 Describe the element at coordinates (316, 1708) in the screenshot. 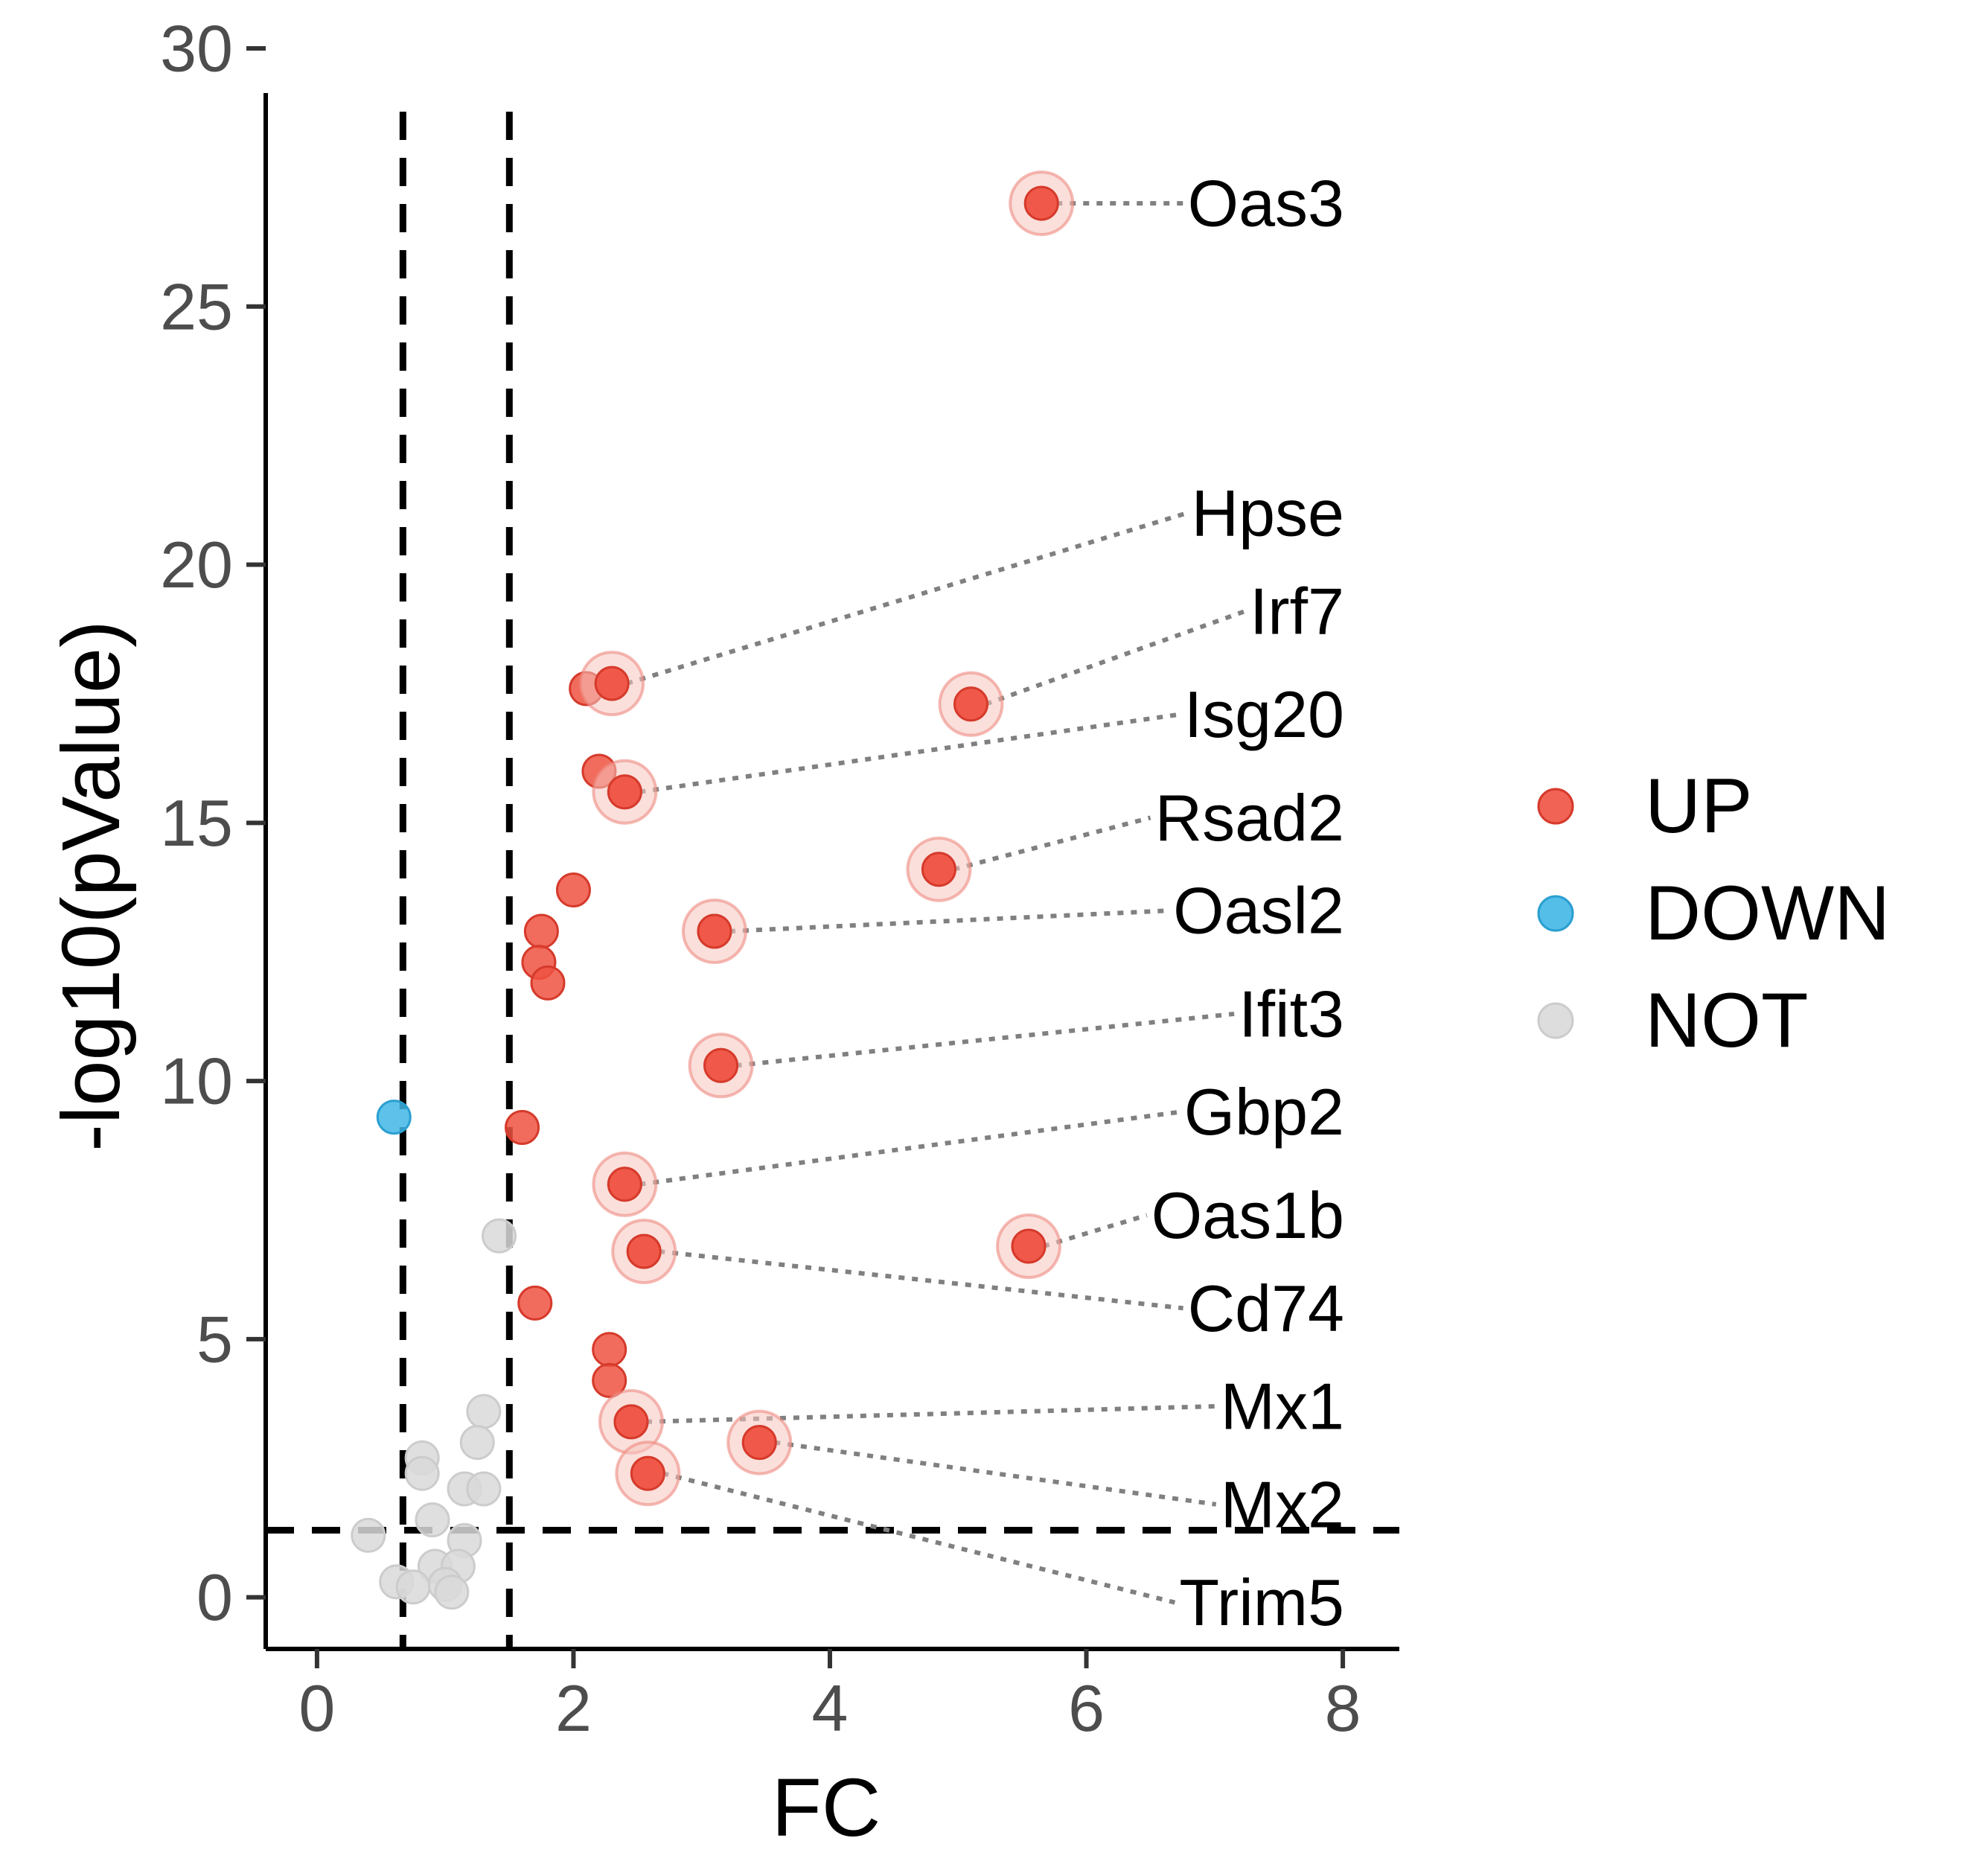

I see `x-tick-label: 0` at that location.